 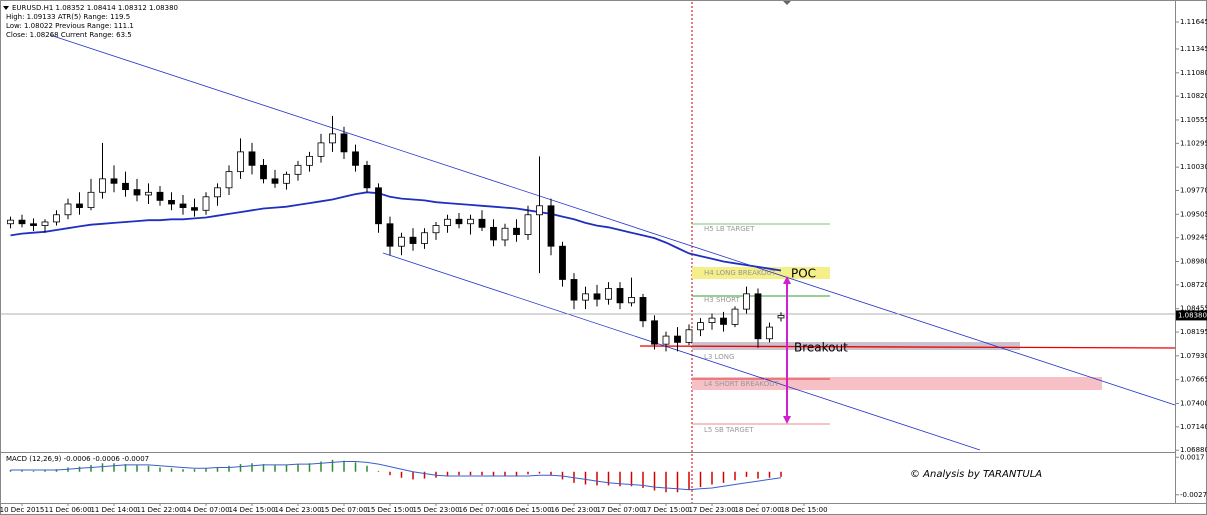 I want to click on info-line: Low: 1.08022 Previous Range: 111.1, so click(x=70, y=26).